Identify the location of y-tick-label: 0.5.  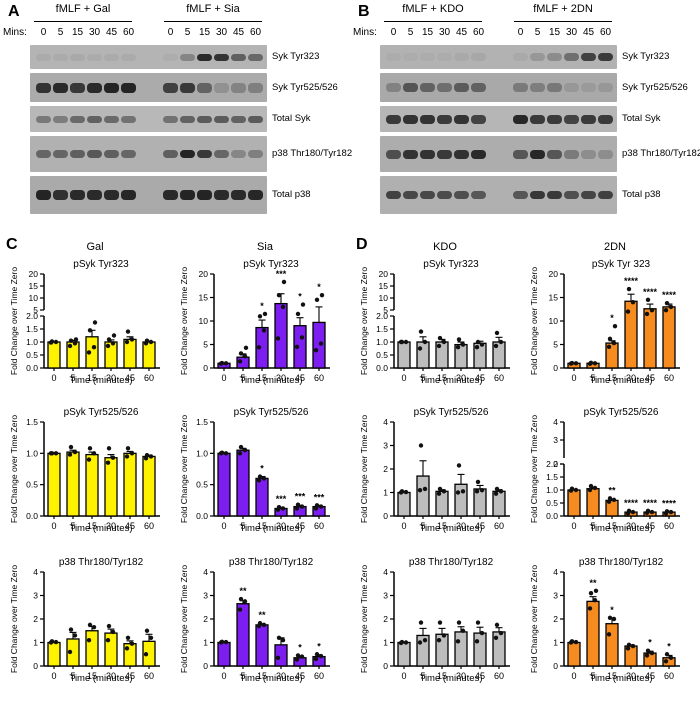
(552, 503).